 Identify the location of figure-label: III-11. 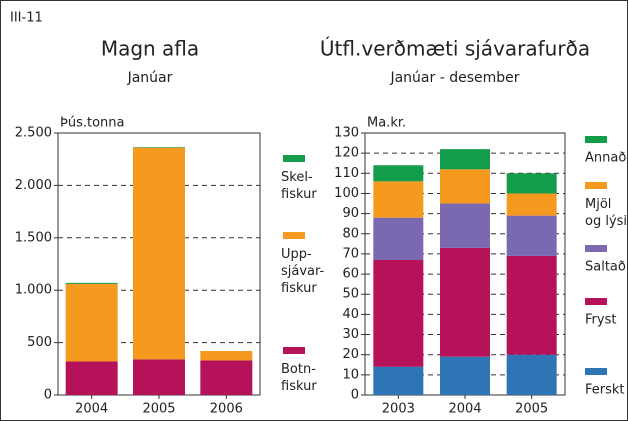
(26, 18).